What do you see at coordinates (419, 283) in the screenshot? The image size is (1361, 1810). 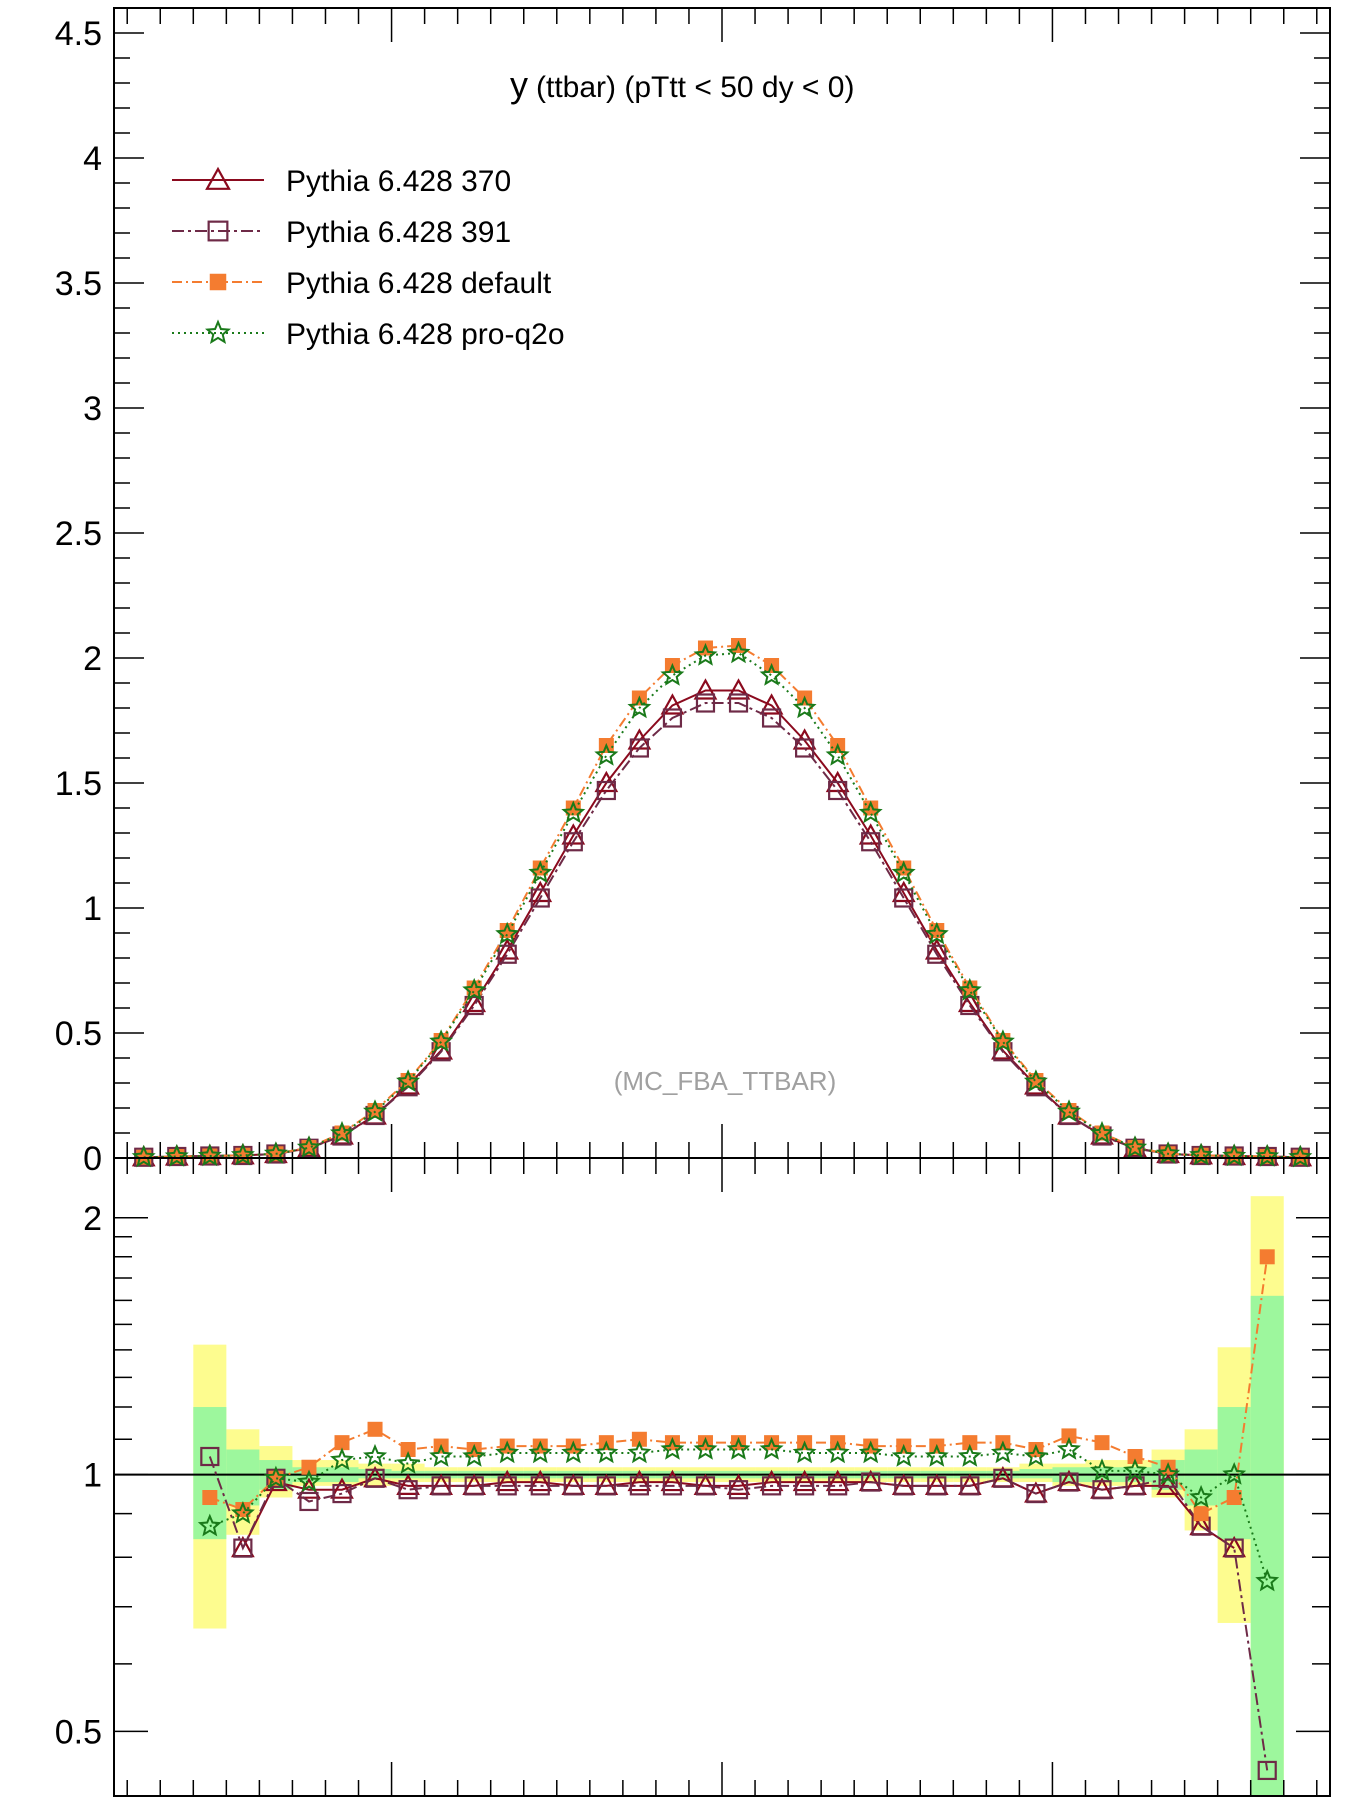 I see `legend-label: Pythia 6.428 default` at bounding box center [419, 283].